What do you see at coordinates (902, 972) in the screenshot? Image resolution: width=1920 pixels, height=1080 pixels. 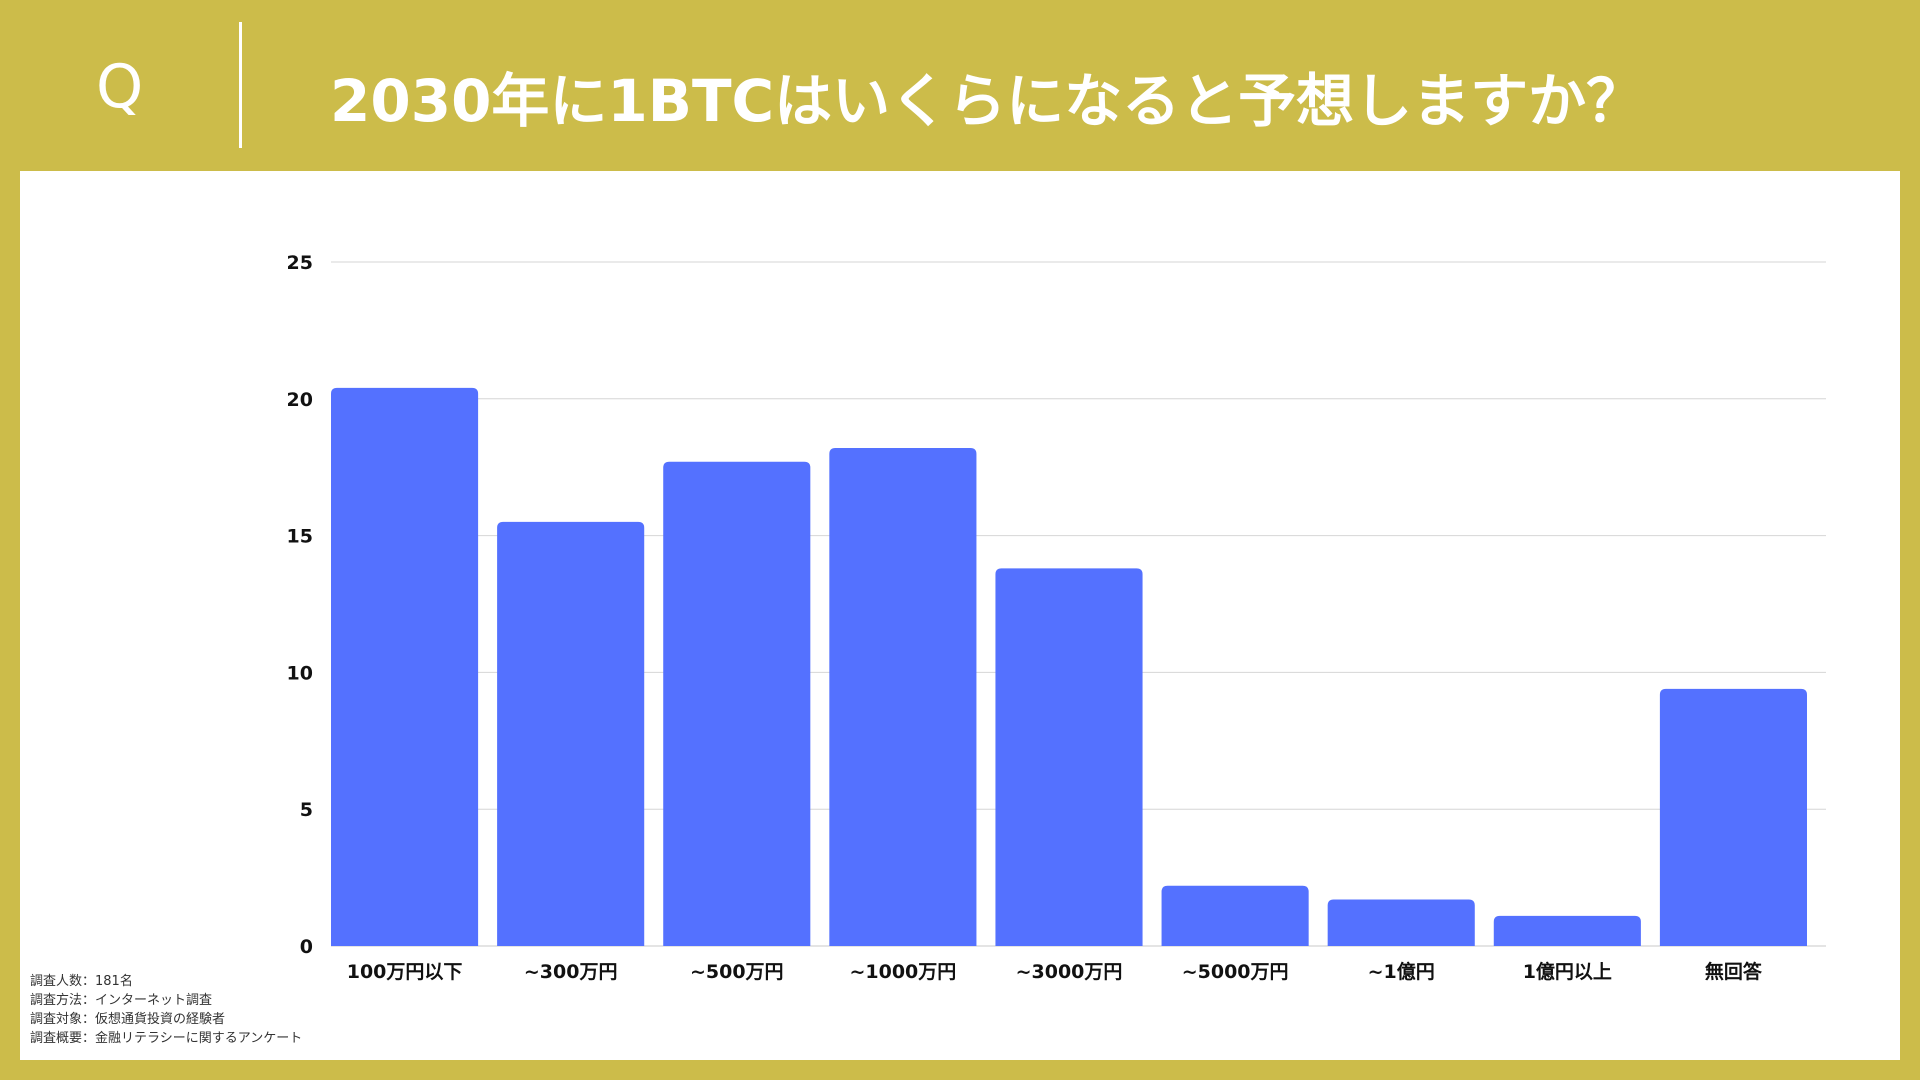 I see `x-tick-label: ~1000万円` at bounding box center [902, 972].